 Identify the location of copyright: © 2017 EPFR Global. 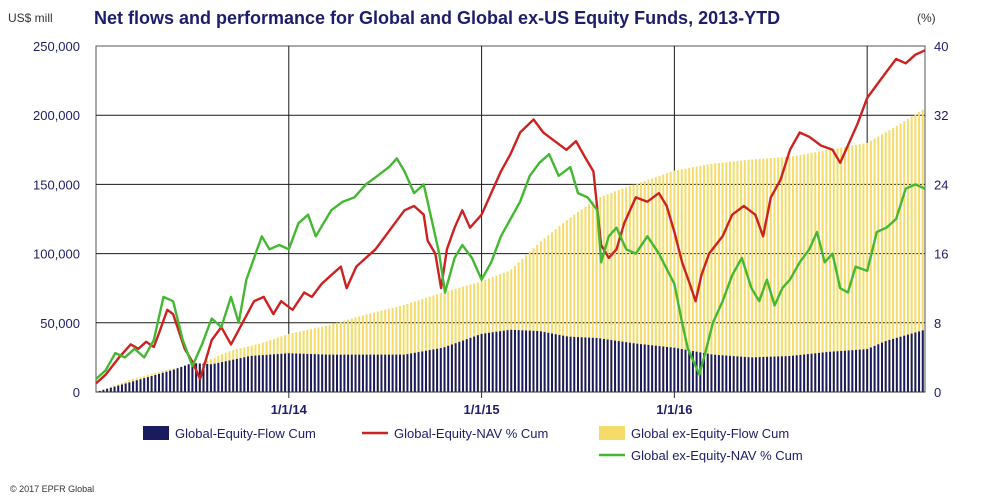
(52, 489).